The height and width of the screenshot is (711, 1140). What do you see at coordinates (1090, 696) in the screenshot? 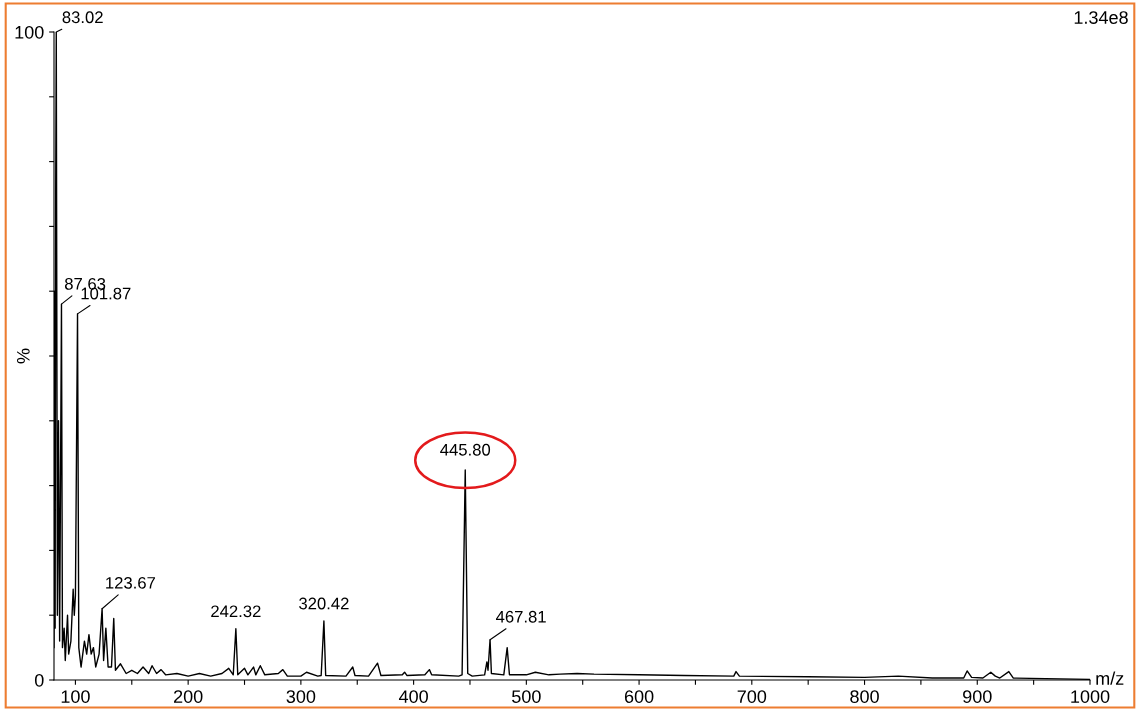
I see `x-tick-label: 1000` at bounding box center [1090, 696].